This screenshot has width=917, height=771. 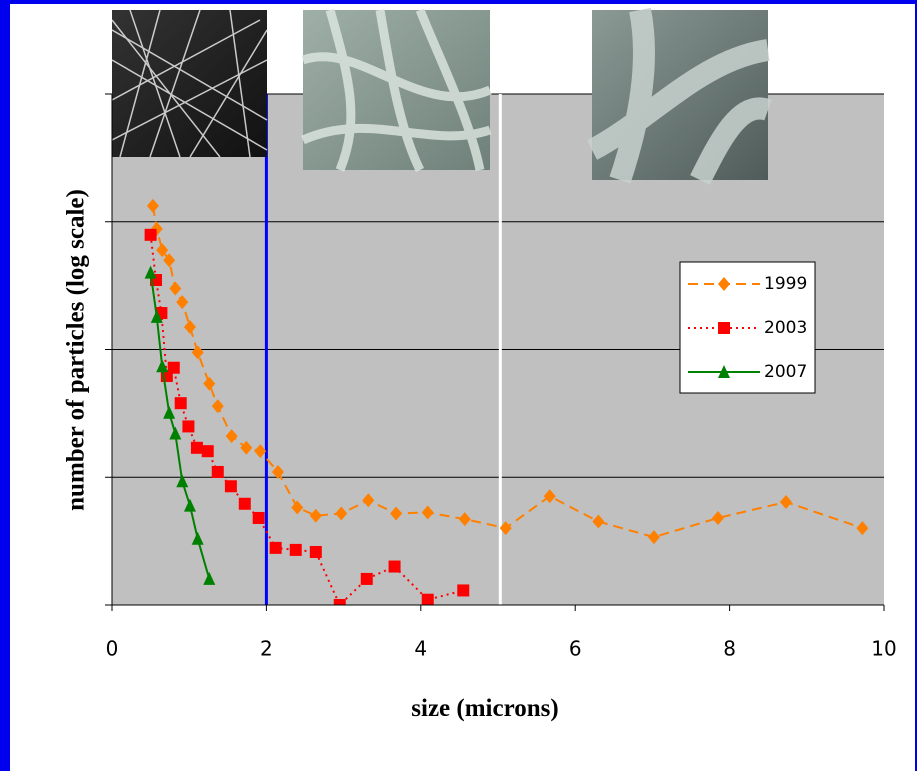 I want to click on x-tick-label: 4, so click(x=420, y=649).